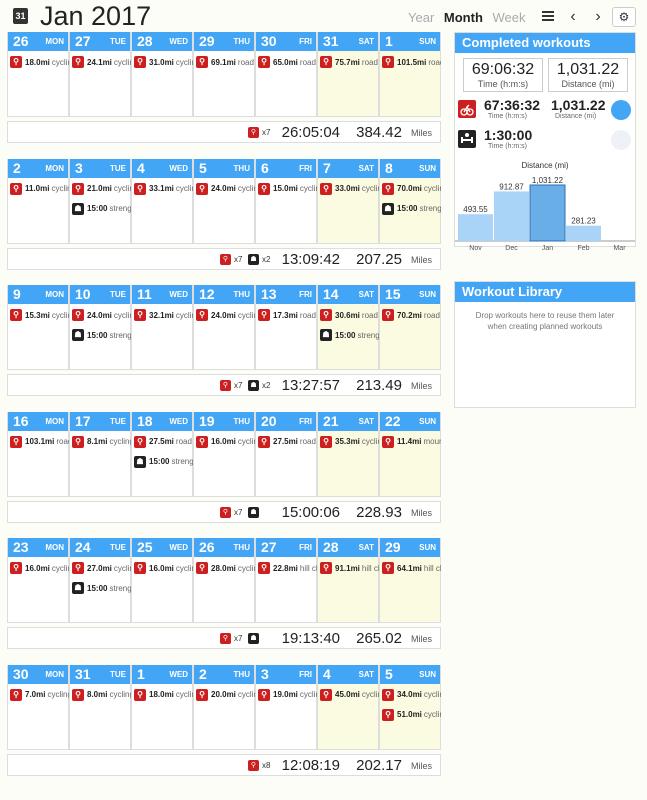 The image size is (647, 800). What do you see at coordinates (224, 327) in the screenshot?
I see `day-cell: 12 THU ⚲24.0micycling` at bounding box center [224, 327].